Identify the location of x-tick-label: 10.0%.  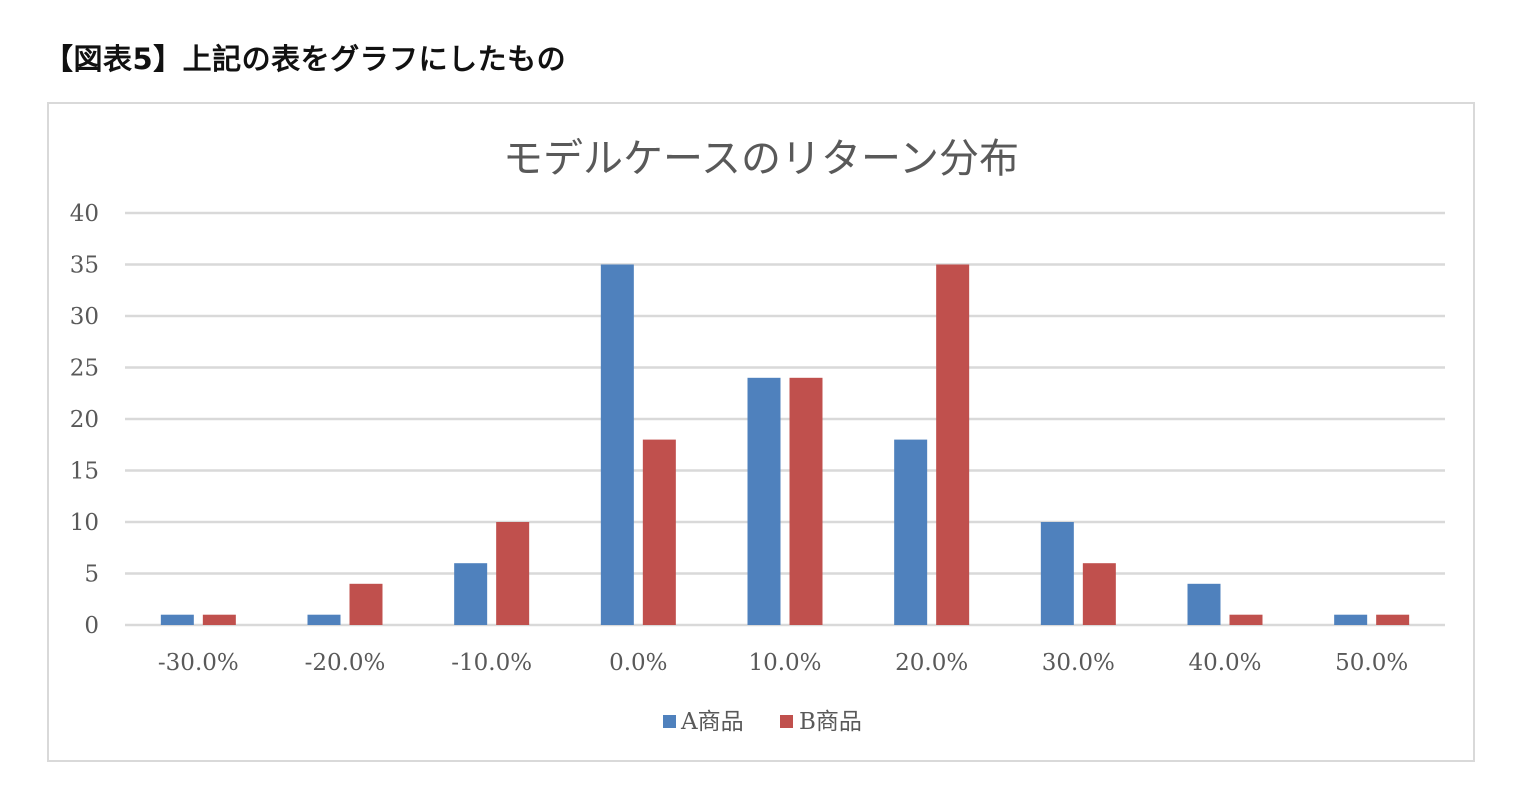
(784, 663).